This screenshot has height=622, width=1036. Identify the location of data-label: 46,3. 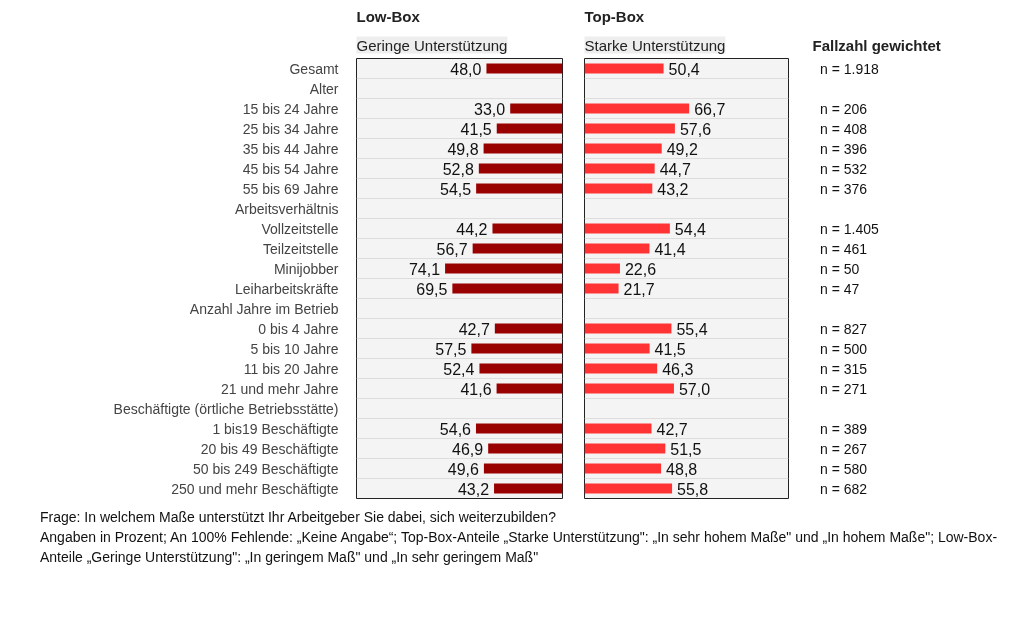
(678, 369).